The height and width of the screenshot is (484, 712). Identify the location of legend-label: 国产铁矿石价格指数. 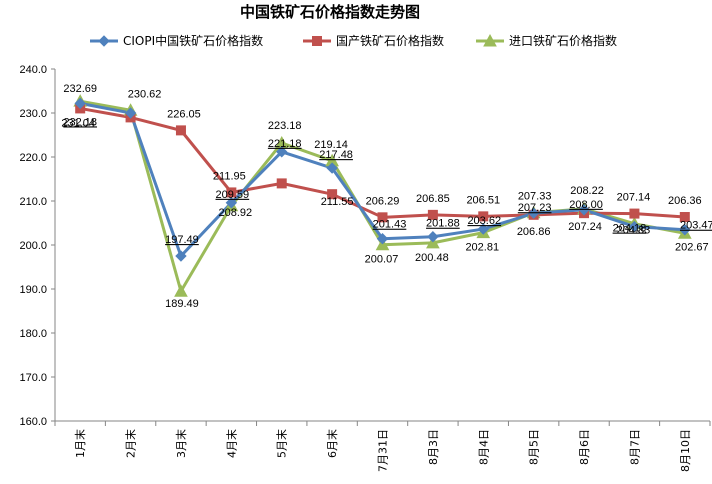
(390, 40).